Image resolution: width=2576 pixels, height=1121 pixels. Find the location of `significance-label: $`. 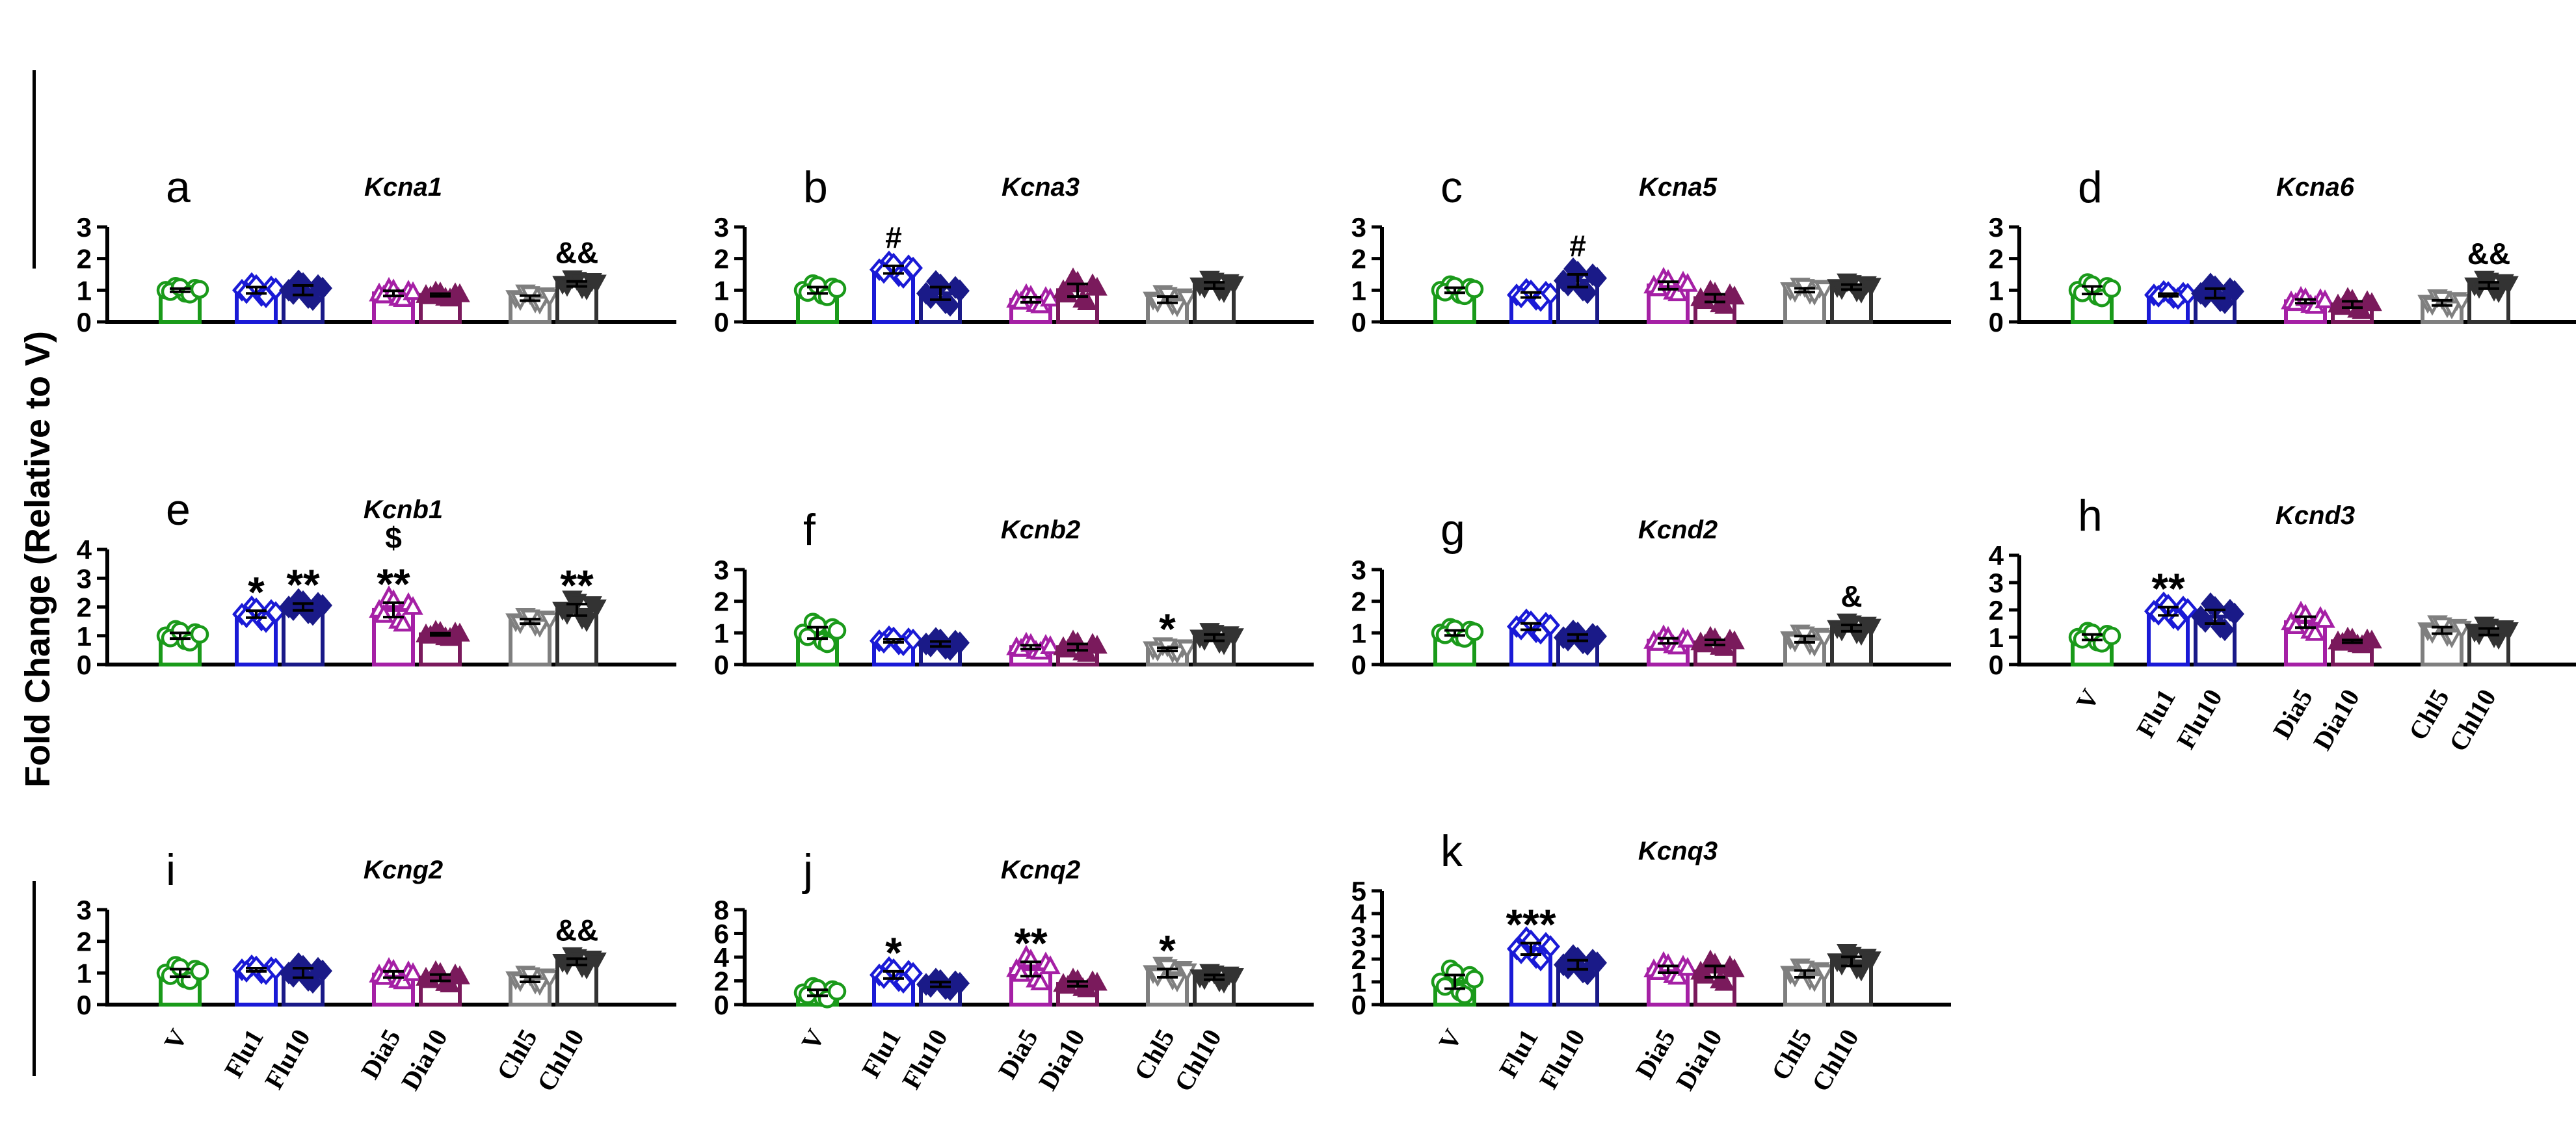

significance-label: $ is located at coordinates (394, 538).